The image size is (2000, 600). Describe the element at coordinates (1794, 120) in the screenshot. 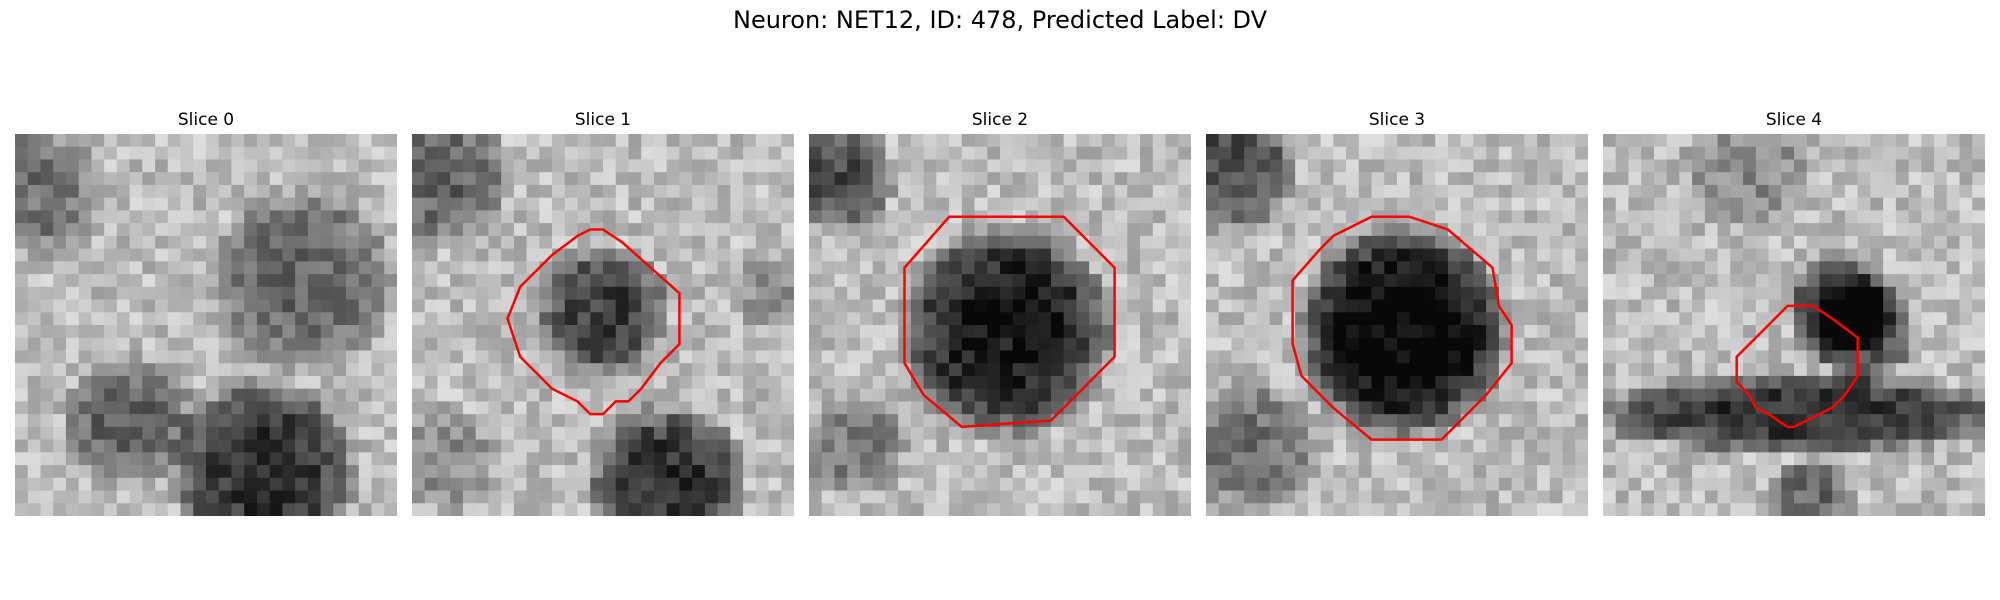

I see `slice-title: Slice 4` at that location.